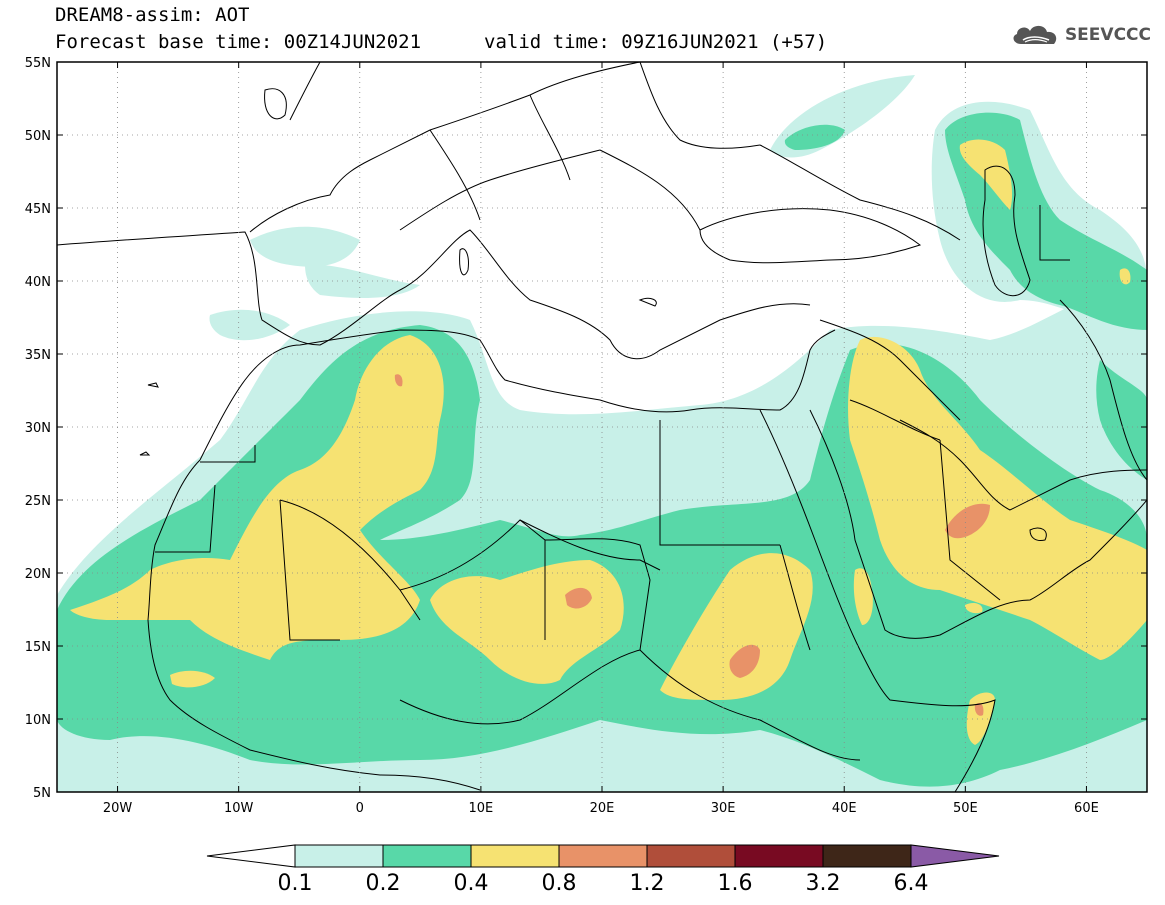  Describe the element at coordinates (1086, 808) in the screenshot. I see `lon-tick-label: 60E` at that location.